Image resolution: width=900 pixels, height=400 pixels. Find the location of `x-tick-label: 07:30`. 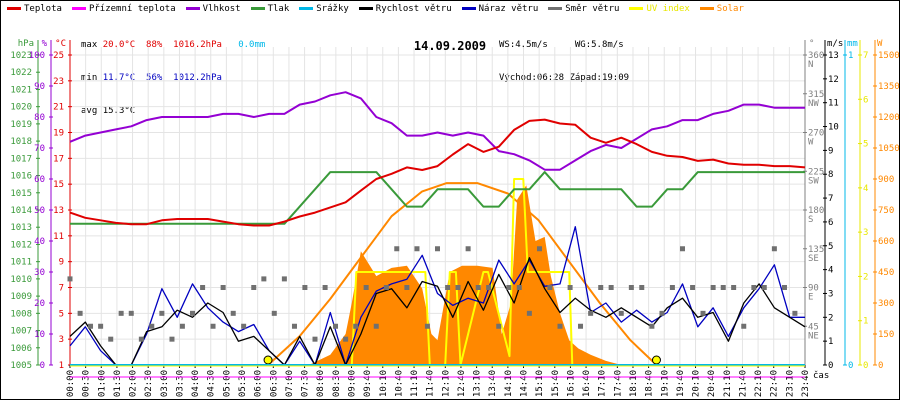

x-tick-label: 07:30 is located at coordinates (306, 383).